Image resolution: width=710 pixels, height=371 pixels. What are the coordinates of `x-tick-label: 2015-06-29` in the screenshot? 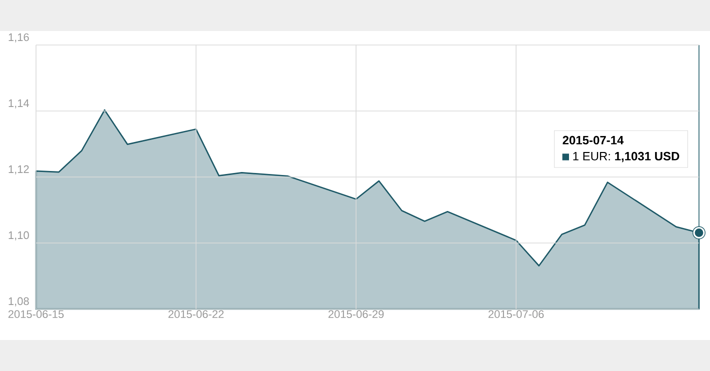 It's located at (356, 314).